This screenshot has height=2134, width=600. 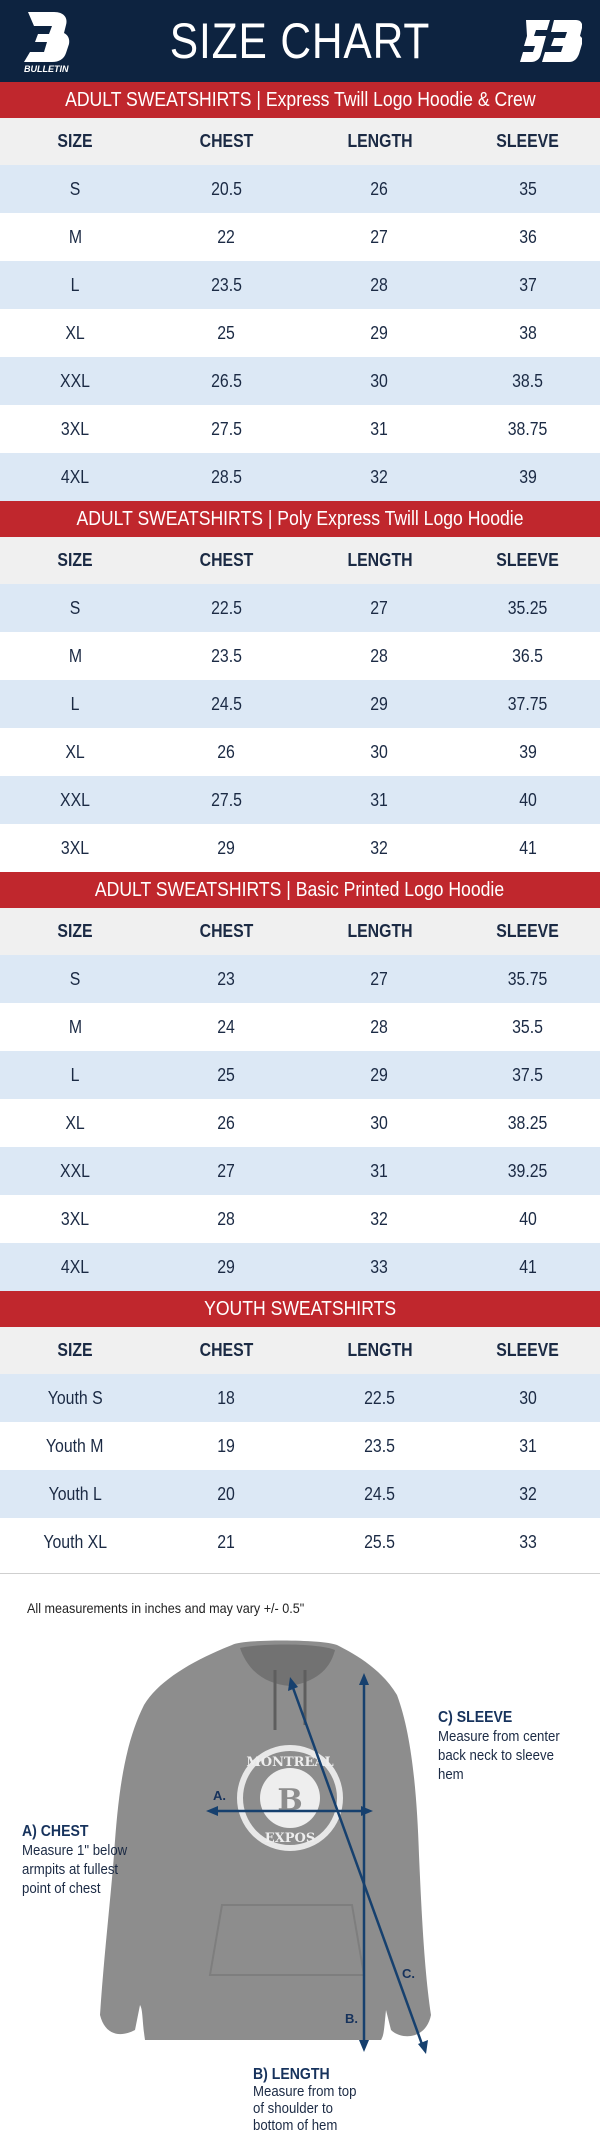 What do you see at coordinates (226, 236) in the screenshot?
I see `table-cell: 22` at bounding box center [226, 236].